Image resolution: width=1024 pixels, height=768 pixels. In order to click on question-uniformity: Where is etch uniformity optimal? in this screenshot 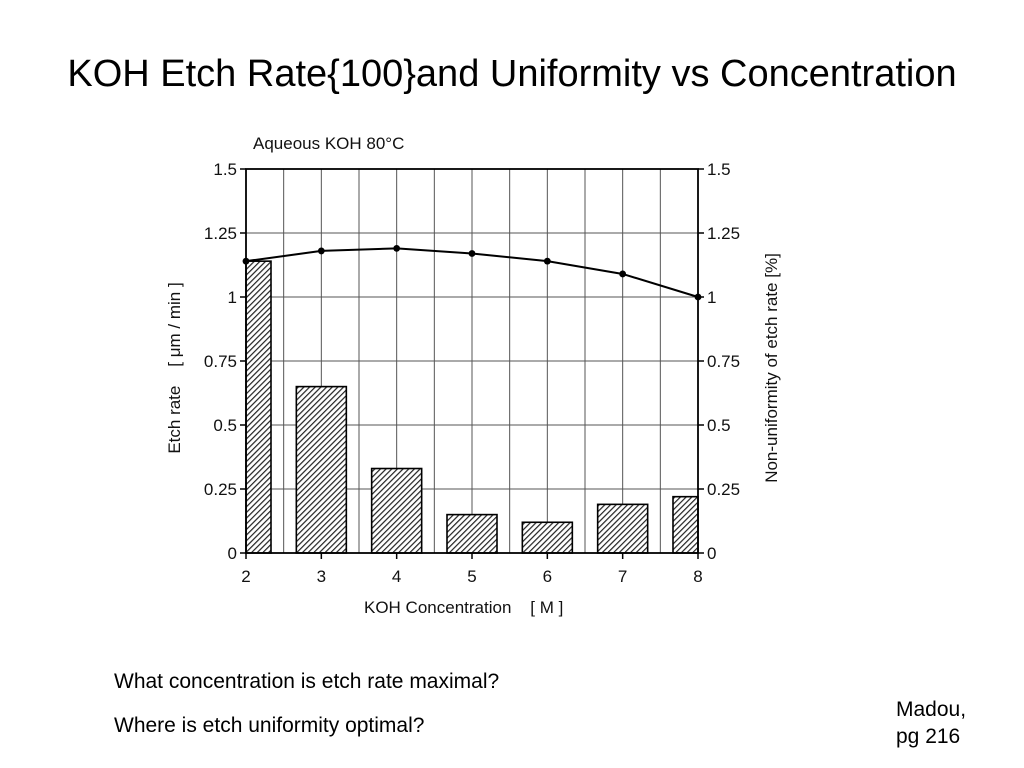, I will do `click(269, 725)`.